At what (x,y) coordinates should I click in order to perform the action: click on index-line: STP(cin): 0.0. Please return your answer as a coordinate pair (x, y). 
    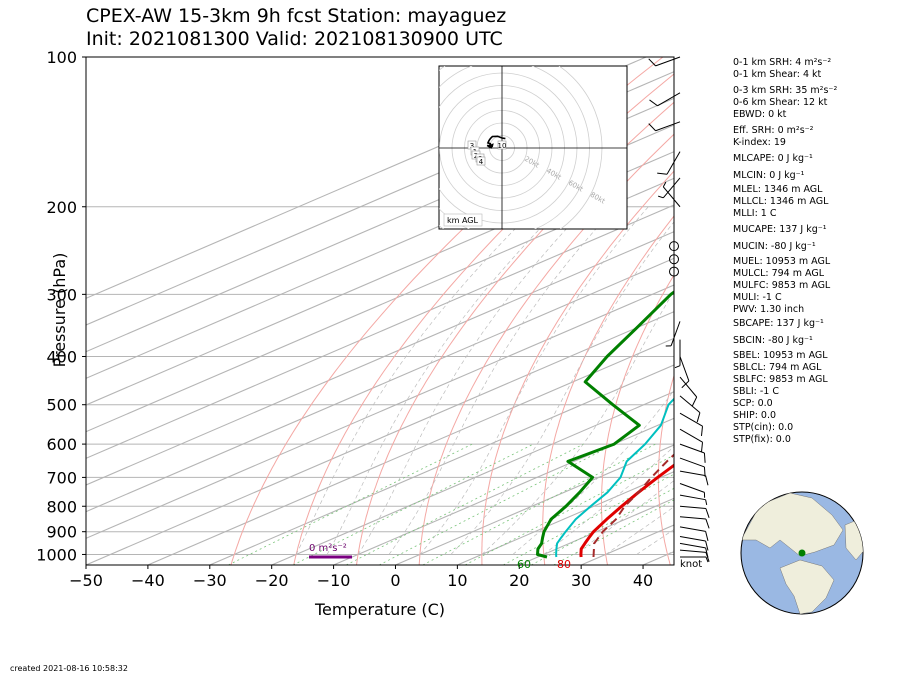
    Looking at the image, I should click on (763, 427).